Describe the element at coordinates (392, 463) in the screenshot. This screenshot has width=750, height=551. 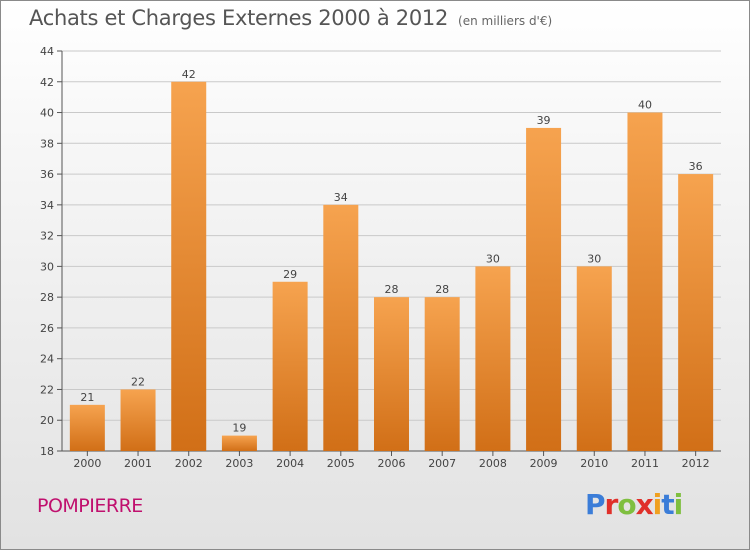
I see `x-tick-label: 2006` at that location.